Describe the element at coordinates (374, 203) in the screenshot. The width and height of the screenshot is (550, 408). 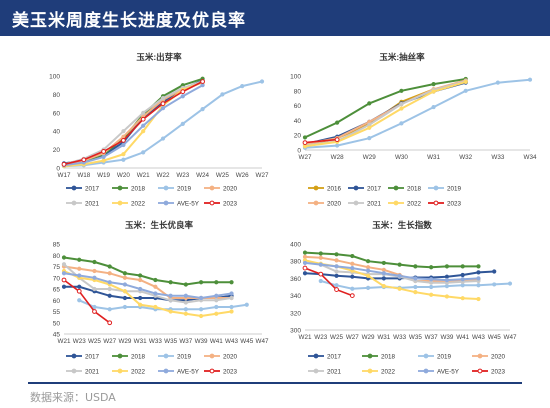
I see `legend-label-2021: 2021` at that location.